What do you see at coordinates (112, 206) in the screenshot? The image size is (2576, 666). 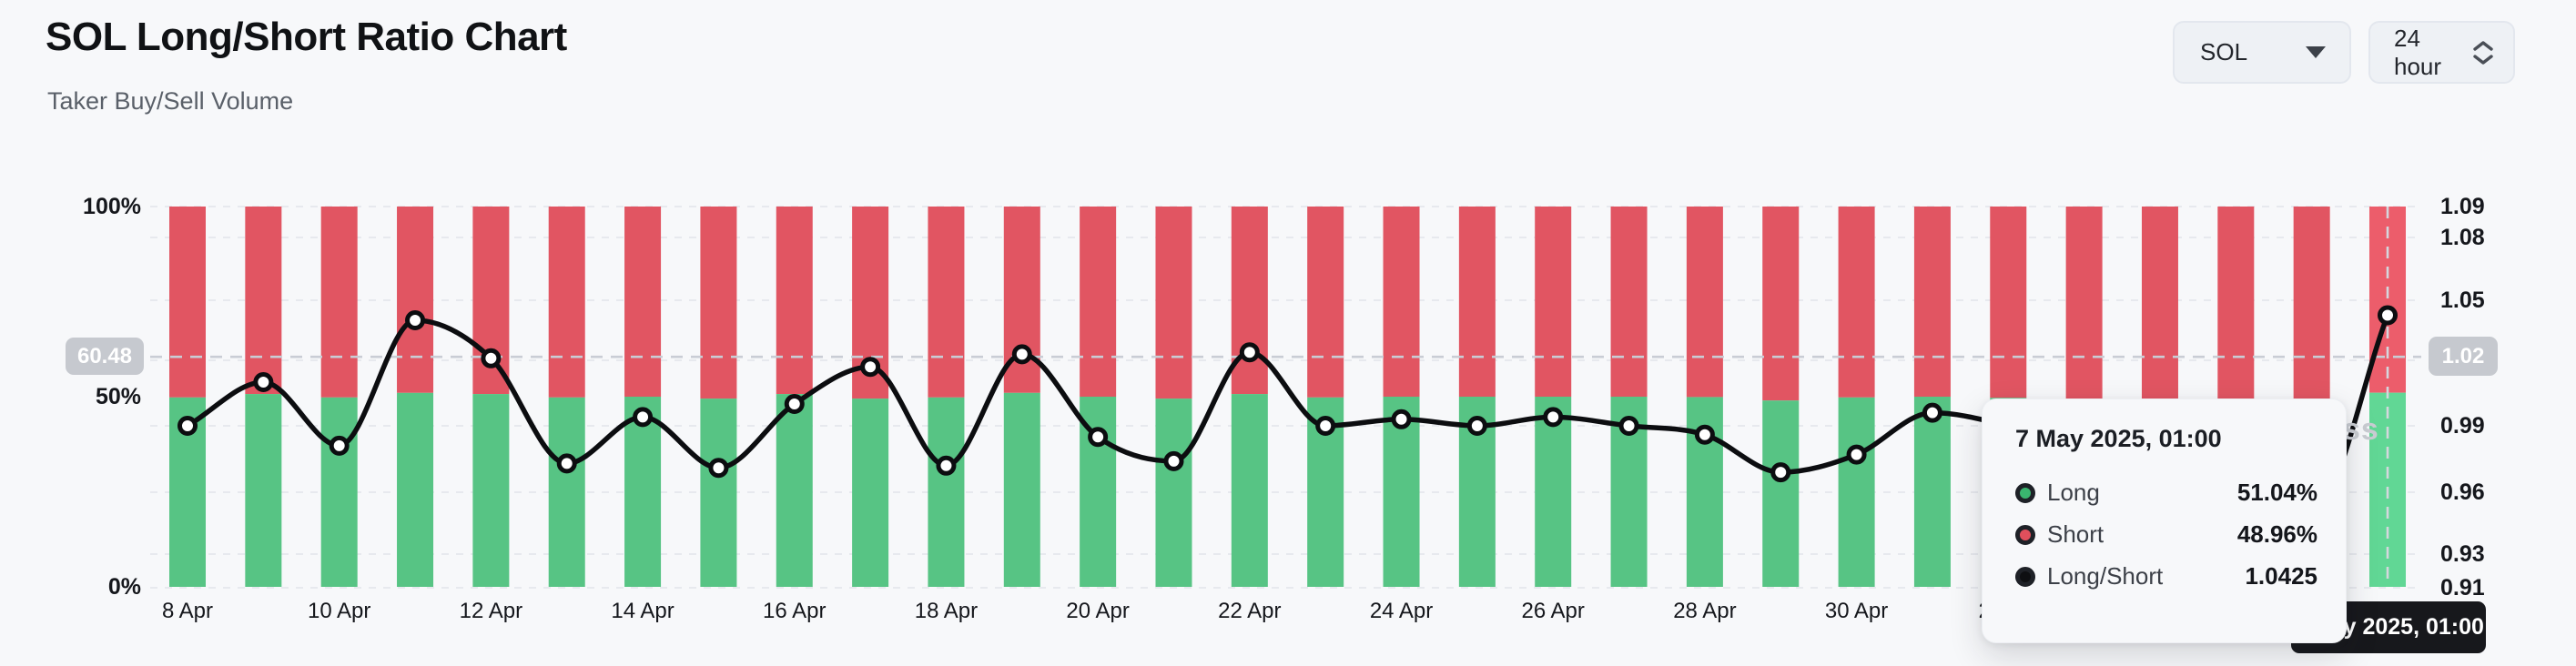 I see `left-axis-tick: 100%` at bounding box center [112, 206].